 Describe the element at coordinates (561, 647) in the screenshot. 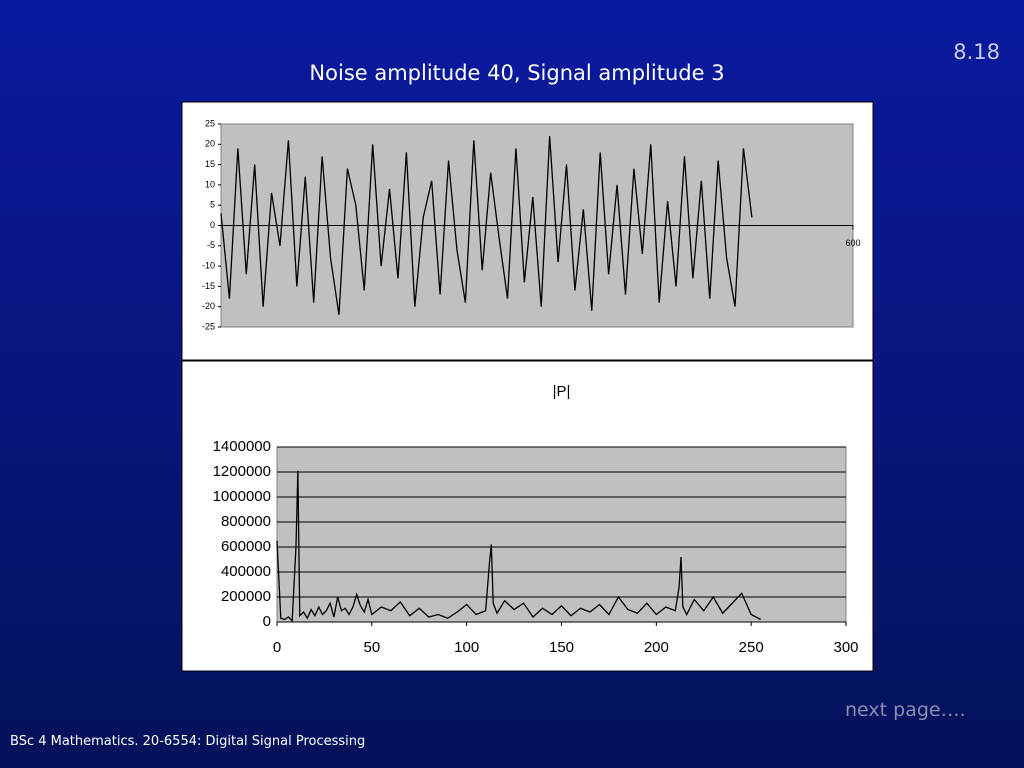

I see `x-tick-label: 150` at that location.